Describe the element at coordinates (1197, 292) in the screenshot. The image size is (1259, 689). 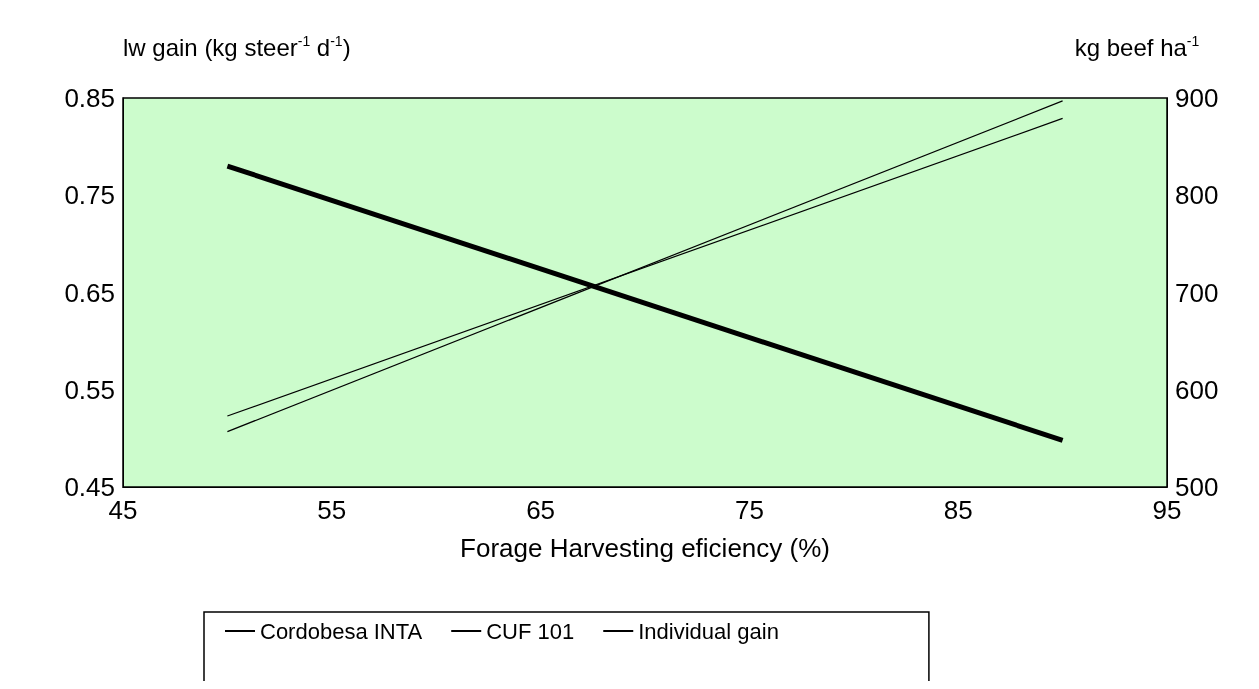
I see `y2-tick-label: 700` at that location.